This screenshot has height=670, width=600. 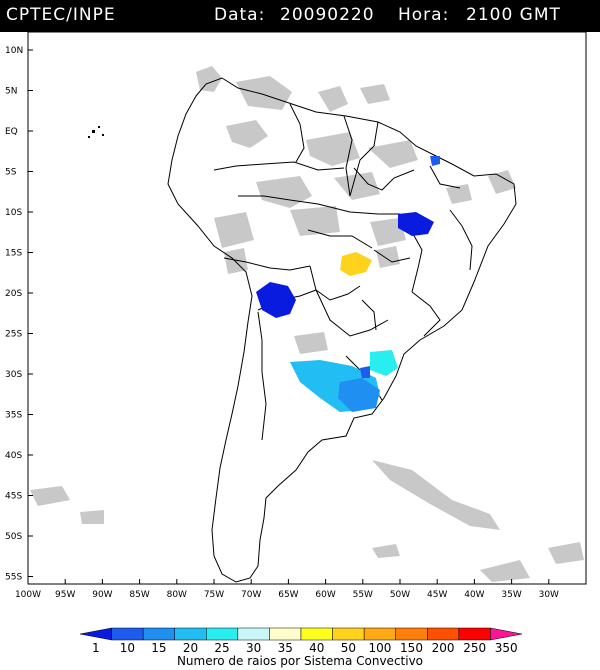 I want to click on latitude-axis: 10N 5N EQ 5S 10S 15S 20S 25S 30S 35S 40S 45S 50S 55S, so click(x=19, y=314).